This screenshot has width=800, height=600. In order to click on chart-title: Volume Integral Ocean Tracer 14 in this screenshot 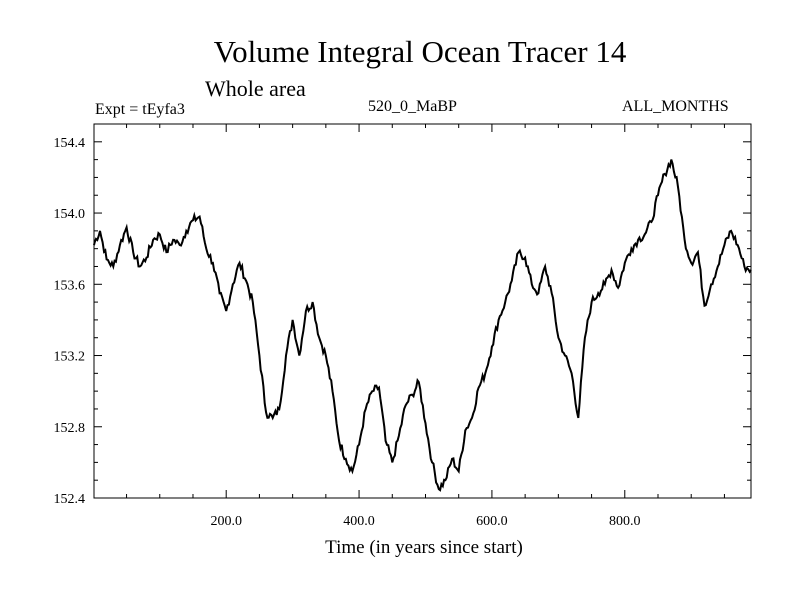, I will do `click(420, 51)`.